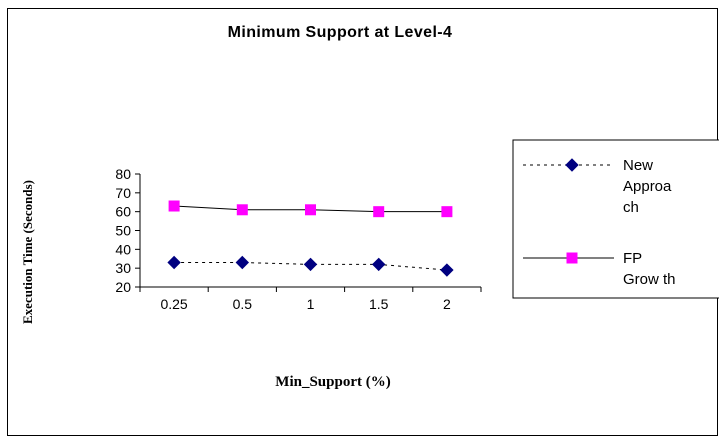  Describe the element at coordinates (123, 268) in the screenshot. I see `y-tick-label: 30` at that location.